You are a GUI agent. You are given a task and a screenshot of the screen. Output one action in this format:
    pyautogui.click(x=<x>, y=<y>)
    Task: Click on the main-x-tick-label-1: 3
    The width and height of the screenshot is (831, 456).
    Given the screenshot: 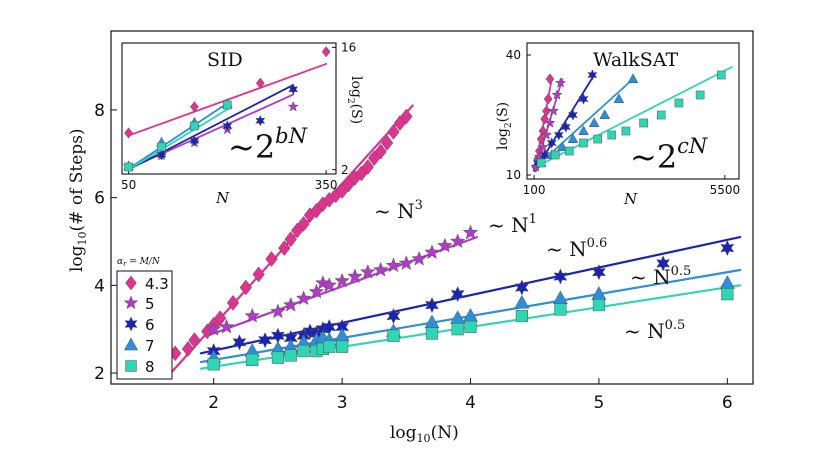 What is the action you would take?
    pyautogui.click(x=342, y=403)
    